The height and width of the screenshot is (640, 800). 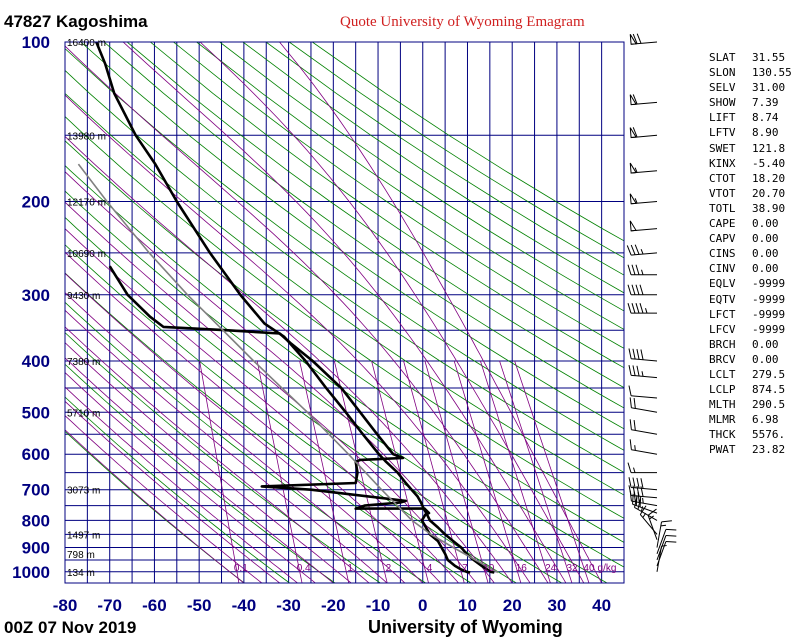 What do you see at coordinates (722, 133) in the screenshot?
I see `index-name: LFTV` at bounding box center [722, 133].